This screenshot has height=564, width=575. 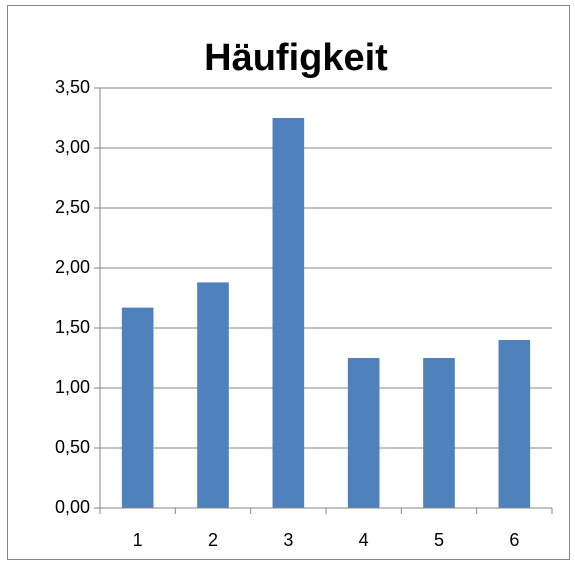 I want to click on y-tick-label: 3,00, so click(x=72, y=147).